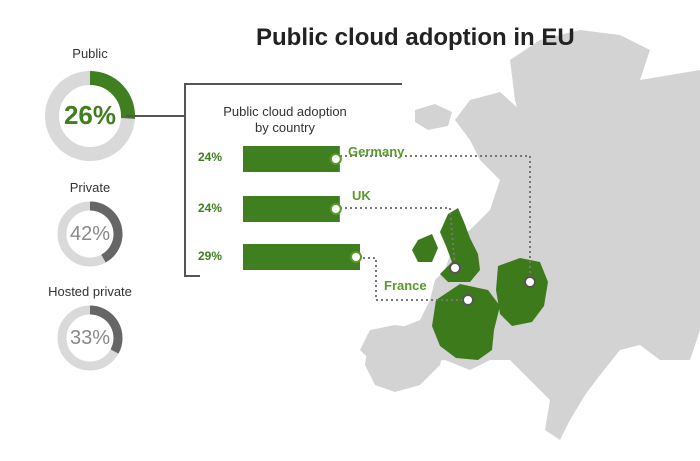 The image size is (700, 461). I want to click on scandinavia, so click(580, 110).